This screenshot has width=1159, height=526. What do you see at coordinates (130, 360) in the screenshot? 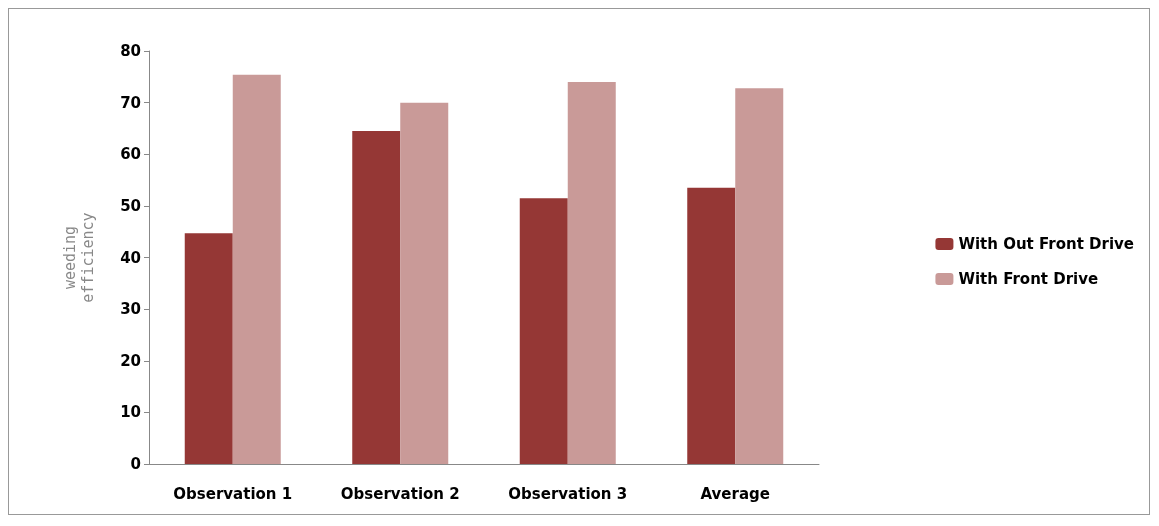
I see `y-tick-label: 20` at bounding box center [130, 360].